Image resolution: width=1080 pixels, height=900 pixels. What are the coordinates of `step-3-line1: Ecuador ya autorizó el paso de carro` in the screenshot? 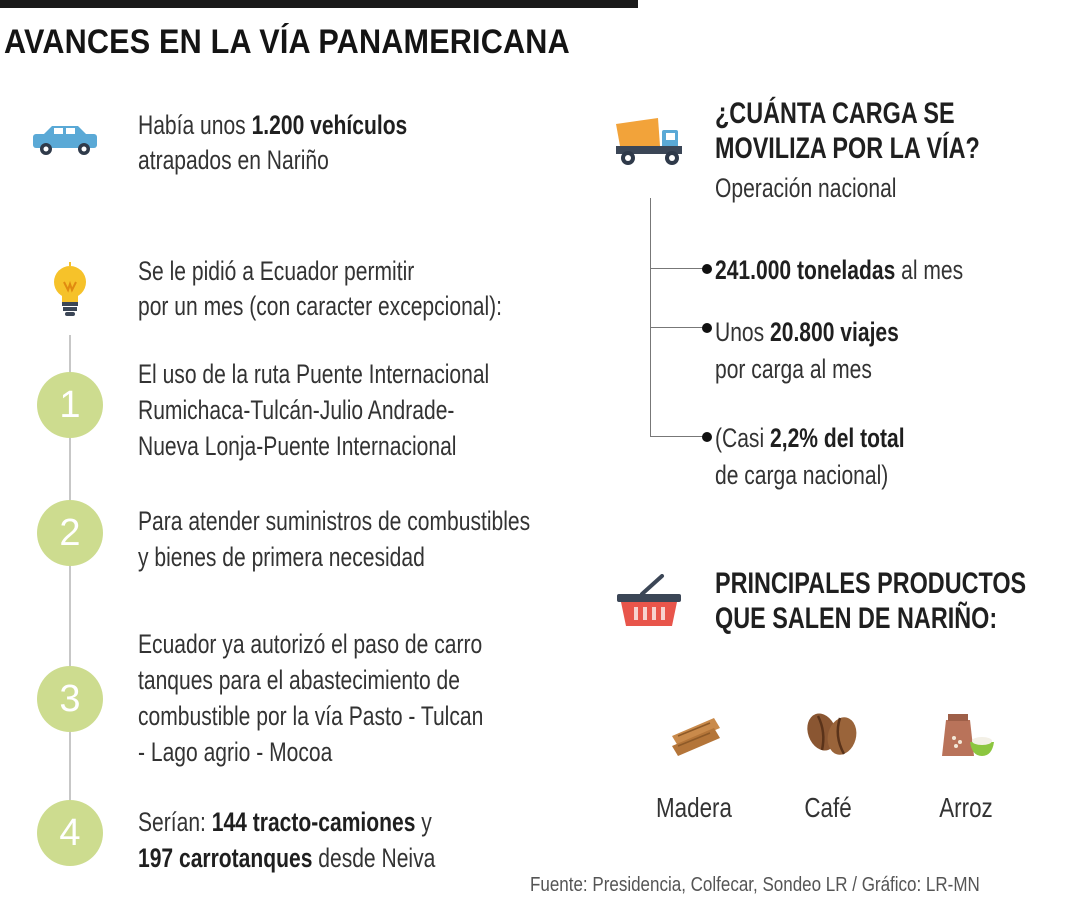 It's located at (310, 644).